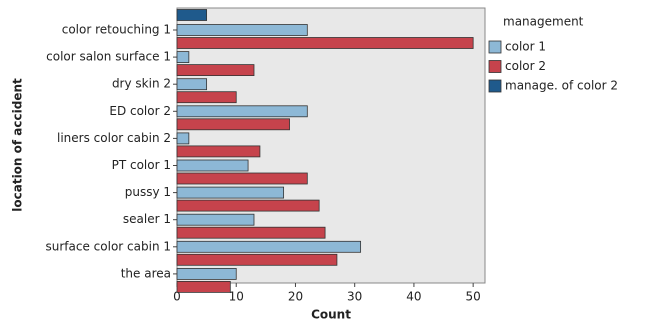  I want to click on y-tick-label: the area, so click(146, 273).